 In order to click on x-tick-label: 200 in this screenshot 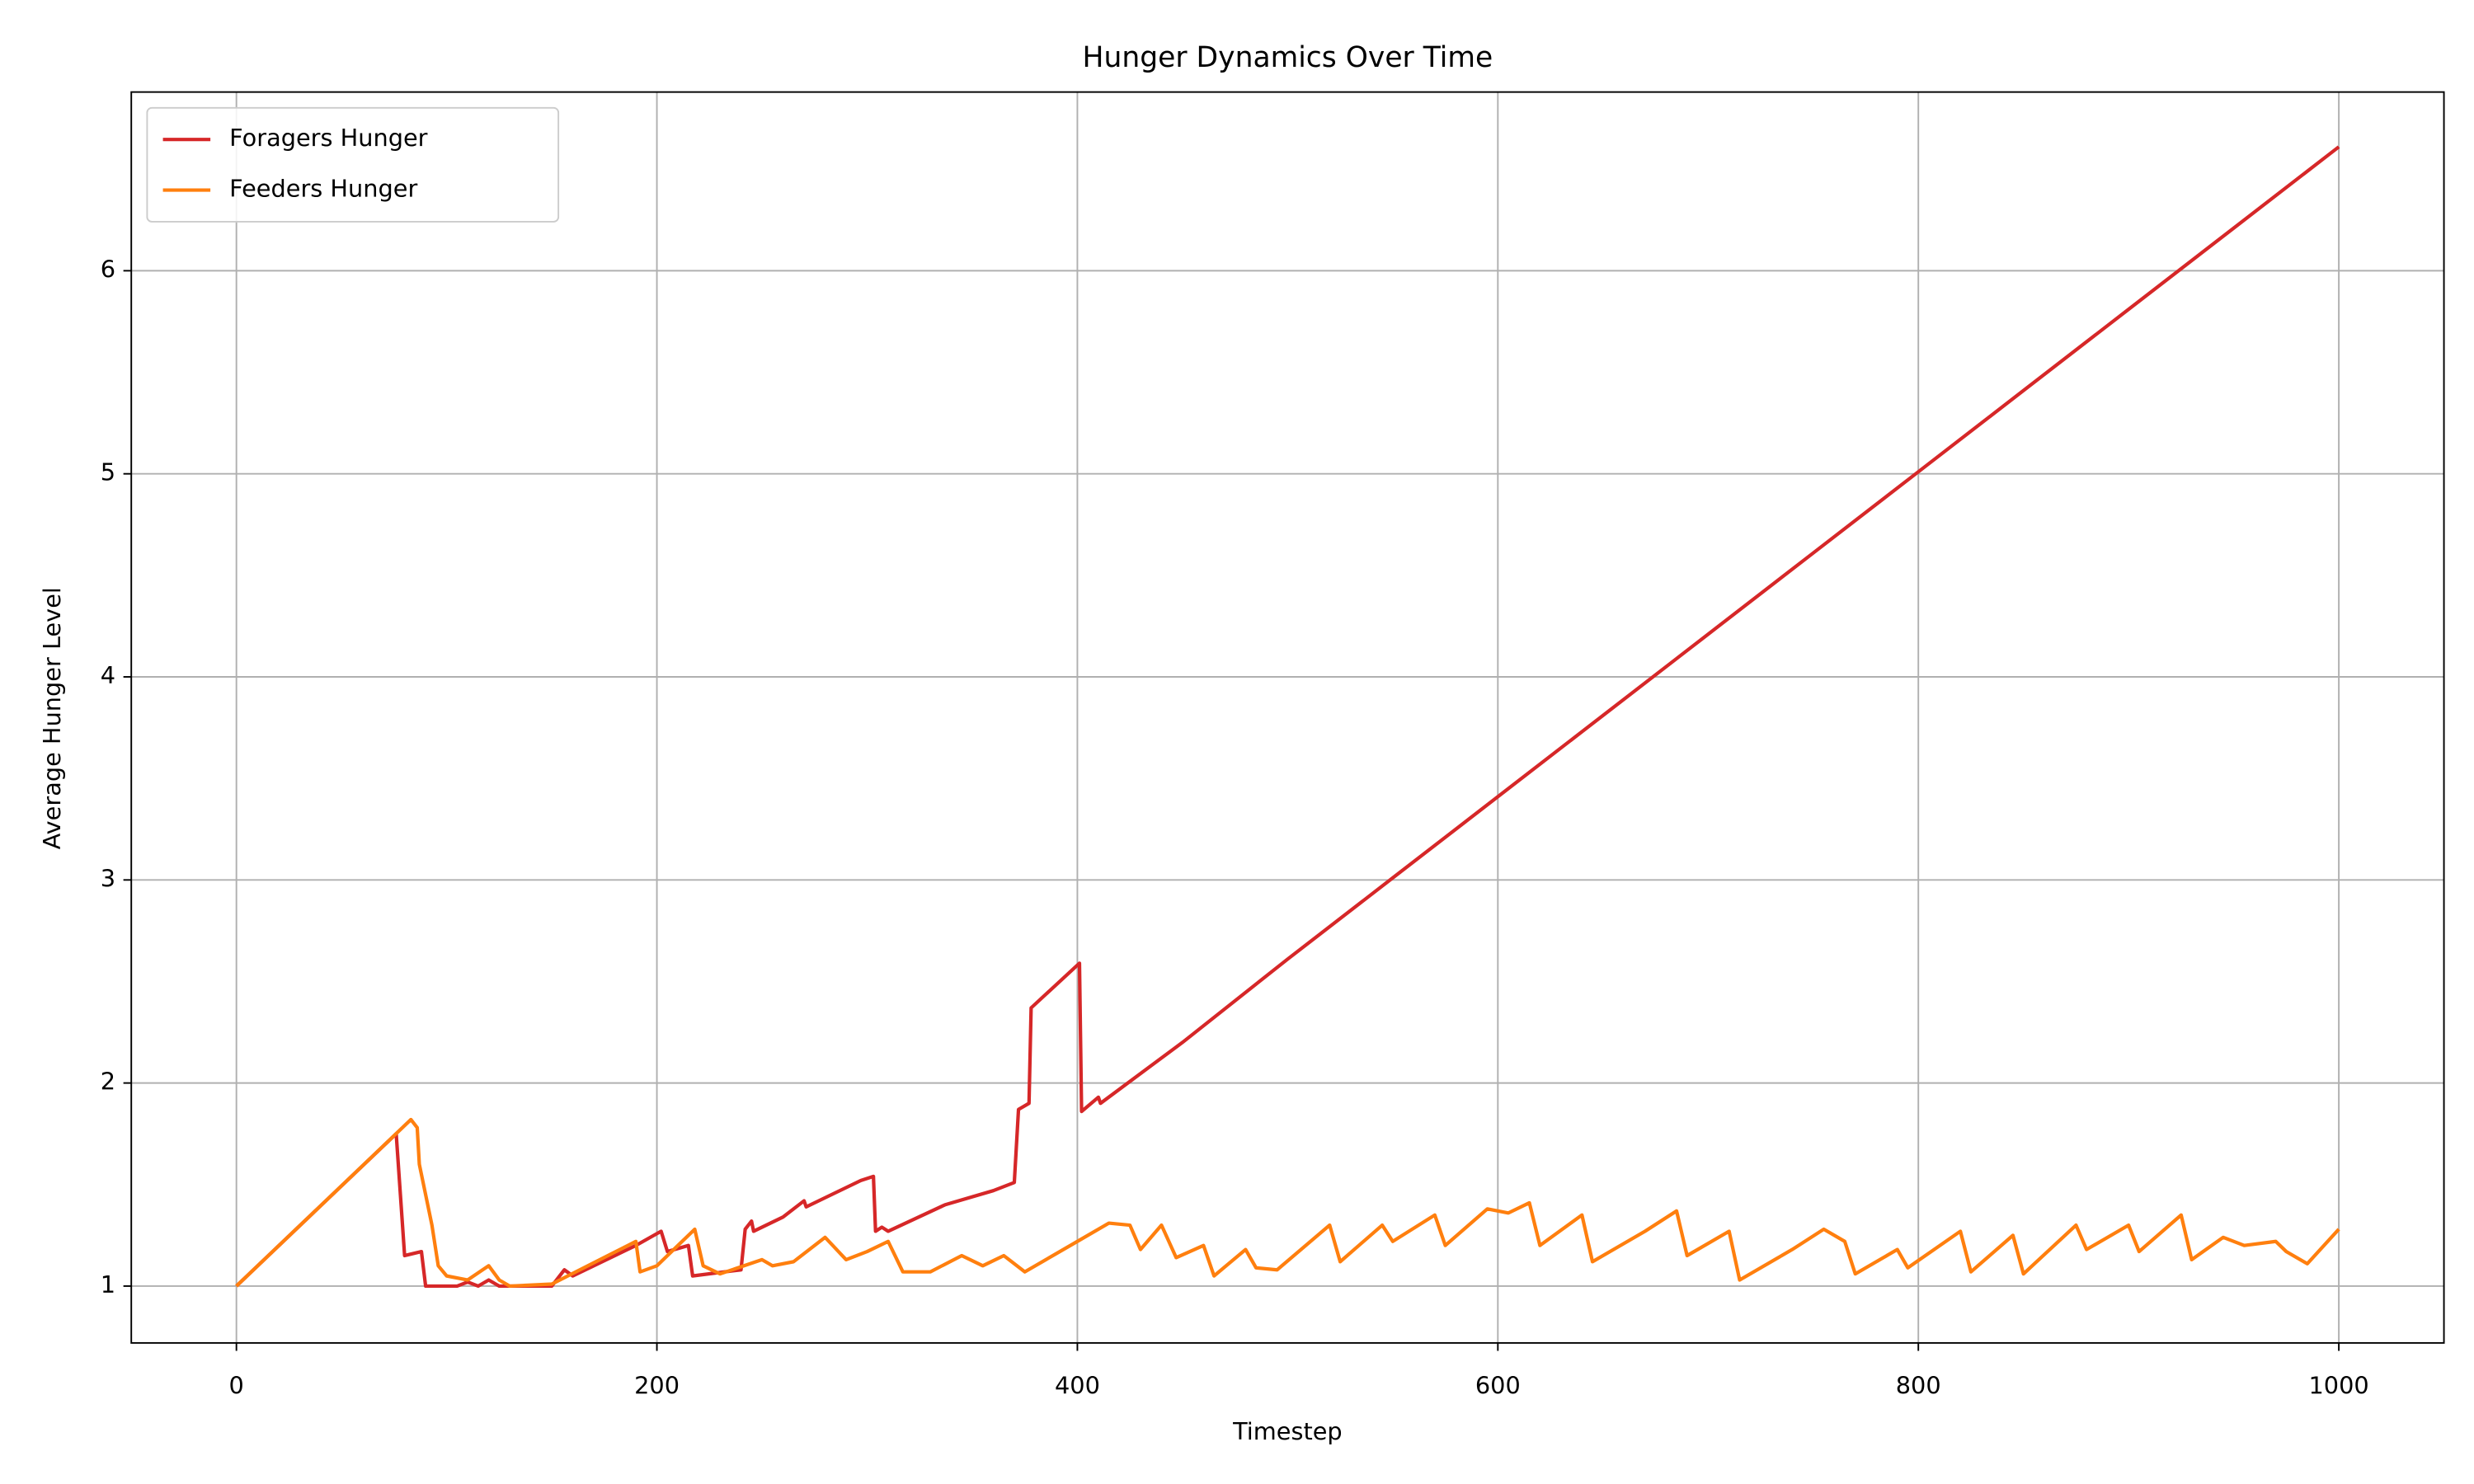, I will do `click(657, 1386)`.